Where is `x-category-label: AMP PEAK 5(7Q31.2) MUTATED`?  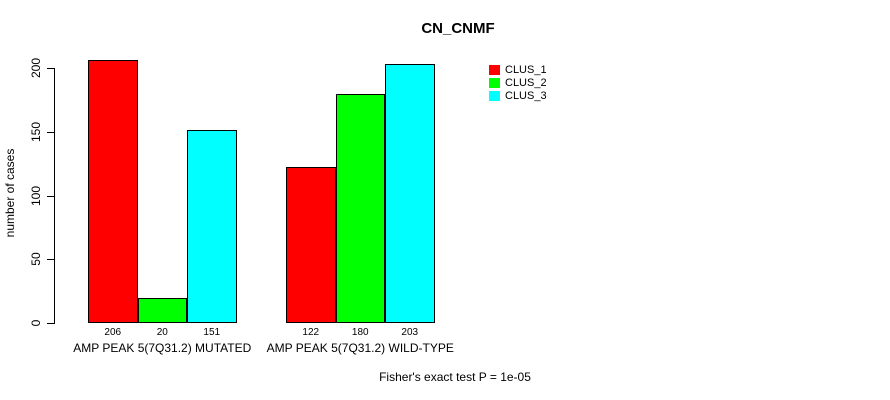 x-category-label: AMP PEAK 5(7Q31.2) MUTATED is located at coordinates (162, 348).